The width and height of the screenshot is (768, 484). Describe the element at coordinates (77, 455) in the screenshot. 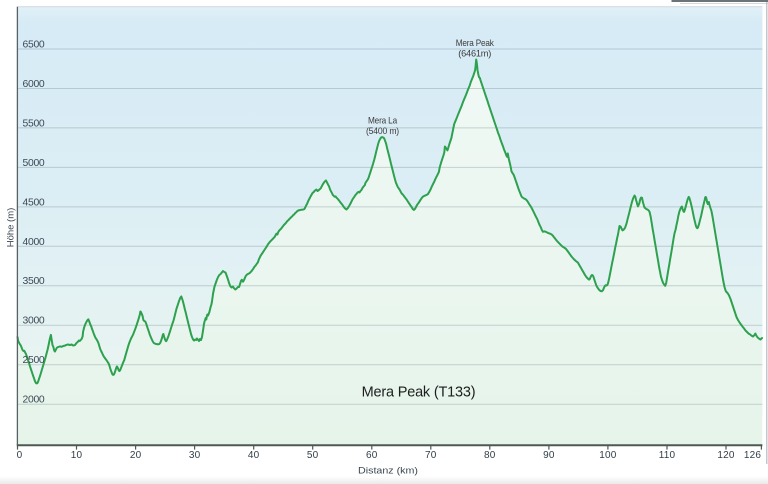

I see `svg-text: 10` at that location.